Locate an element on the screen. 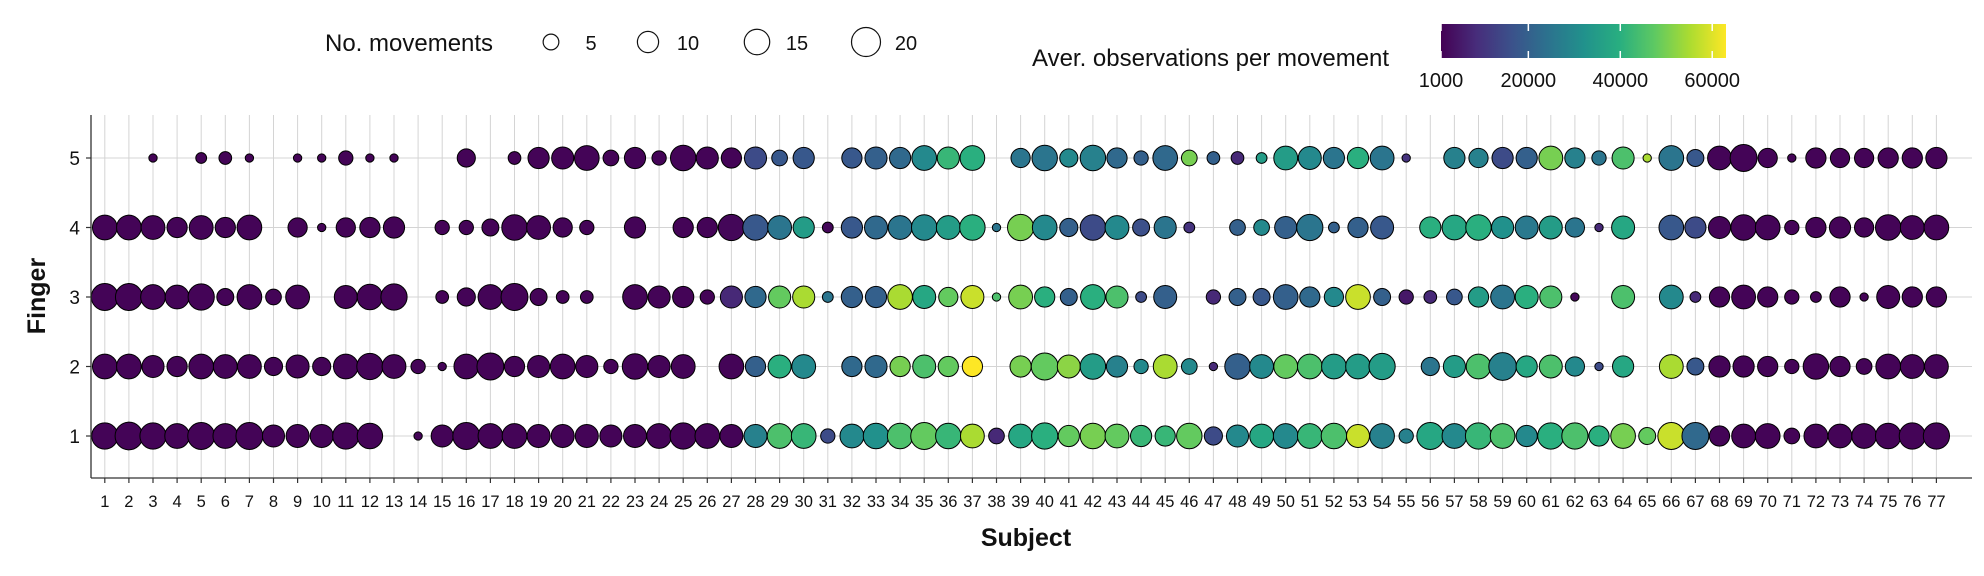  x-tick-label: 19 is located at coordinates (538, 502).